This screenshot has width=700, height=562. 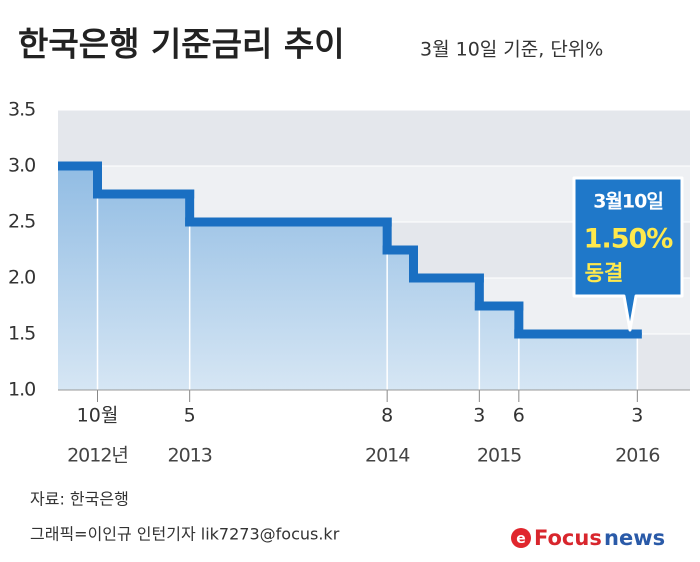 What do you see at coordinates (21, 390) in the screenshot?
I see `y-tick-label: 1.0` at bounding box center [21, 390].